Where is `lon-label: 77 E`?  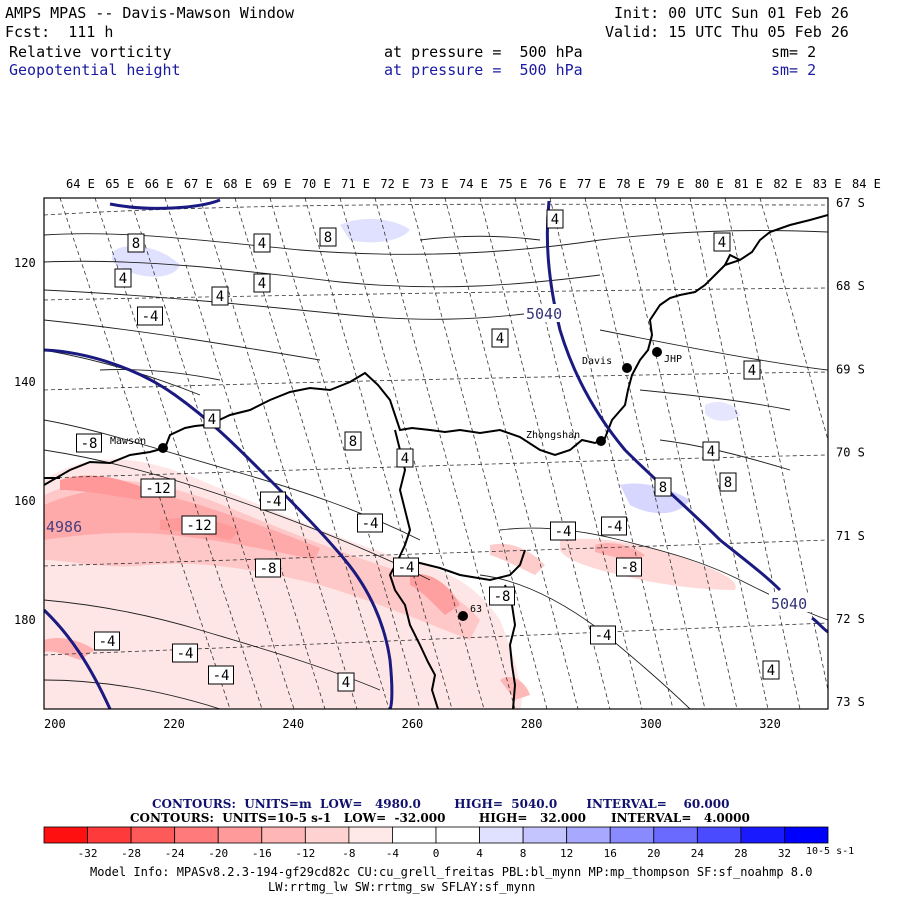
lon-label: 77 E is located at coordinates (591, 184).